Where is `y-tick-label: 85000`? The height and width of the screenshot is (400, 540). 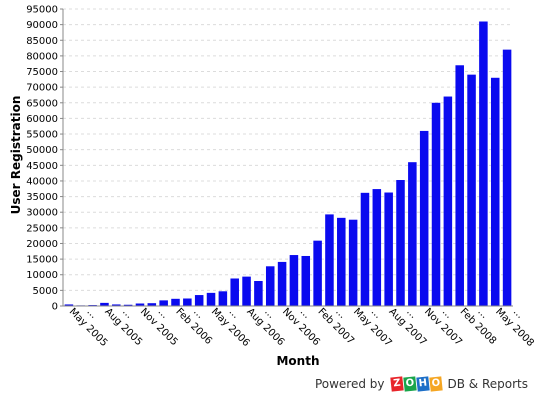 y-tick-label: 85000 is located at coordinates (42, 41).